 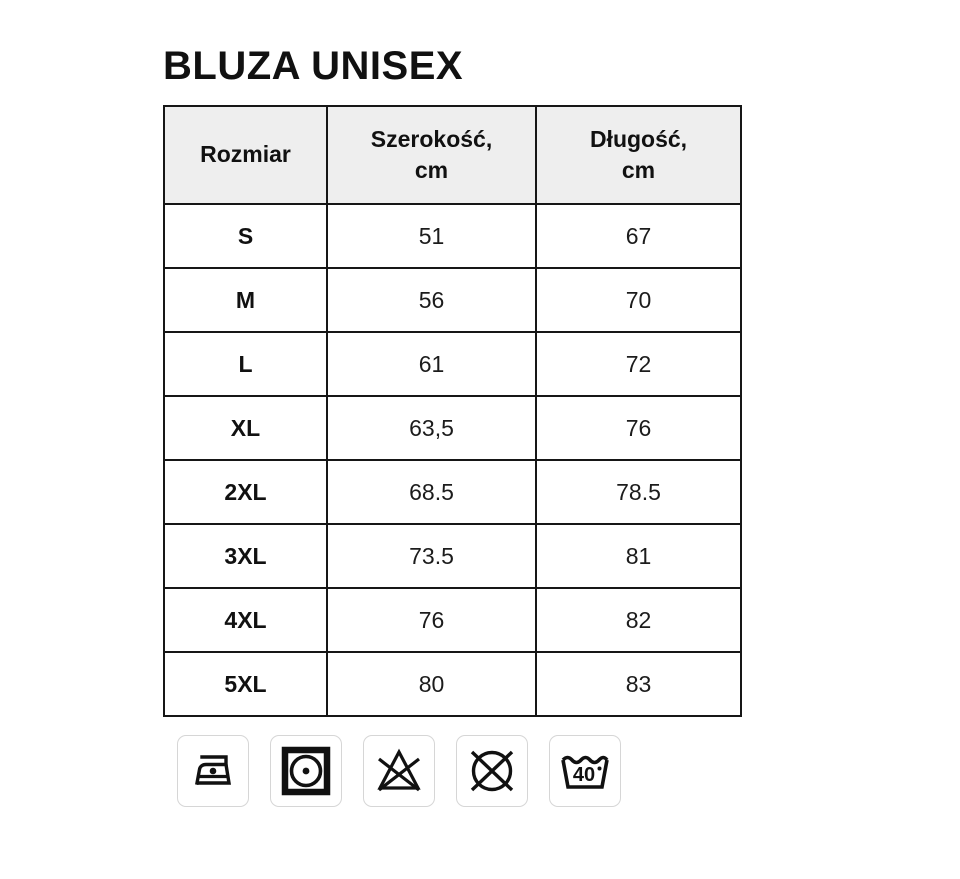 What do you see at coordinates (584, 775) in the screenshot?
I see `wash-temperature-label: 40` at bounding box center [584, 775].